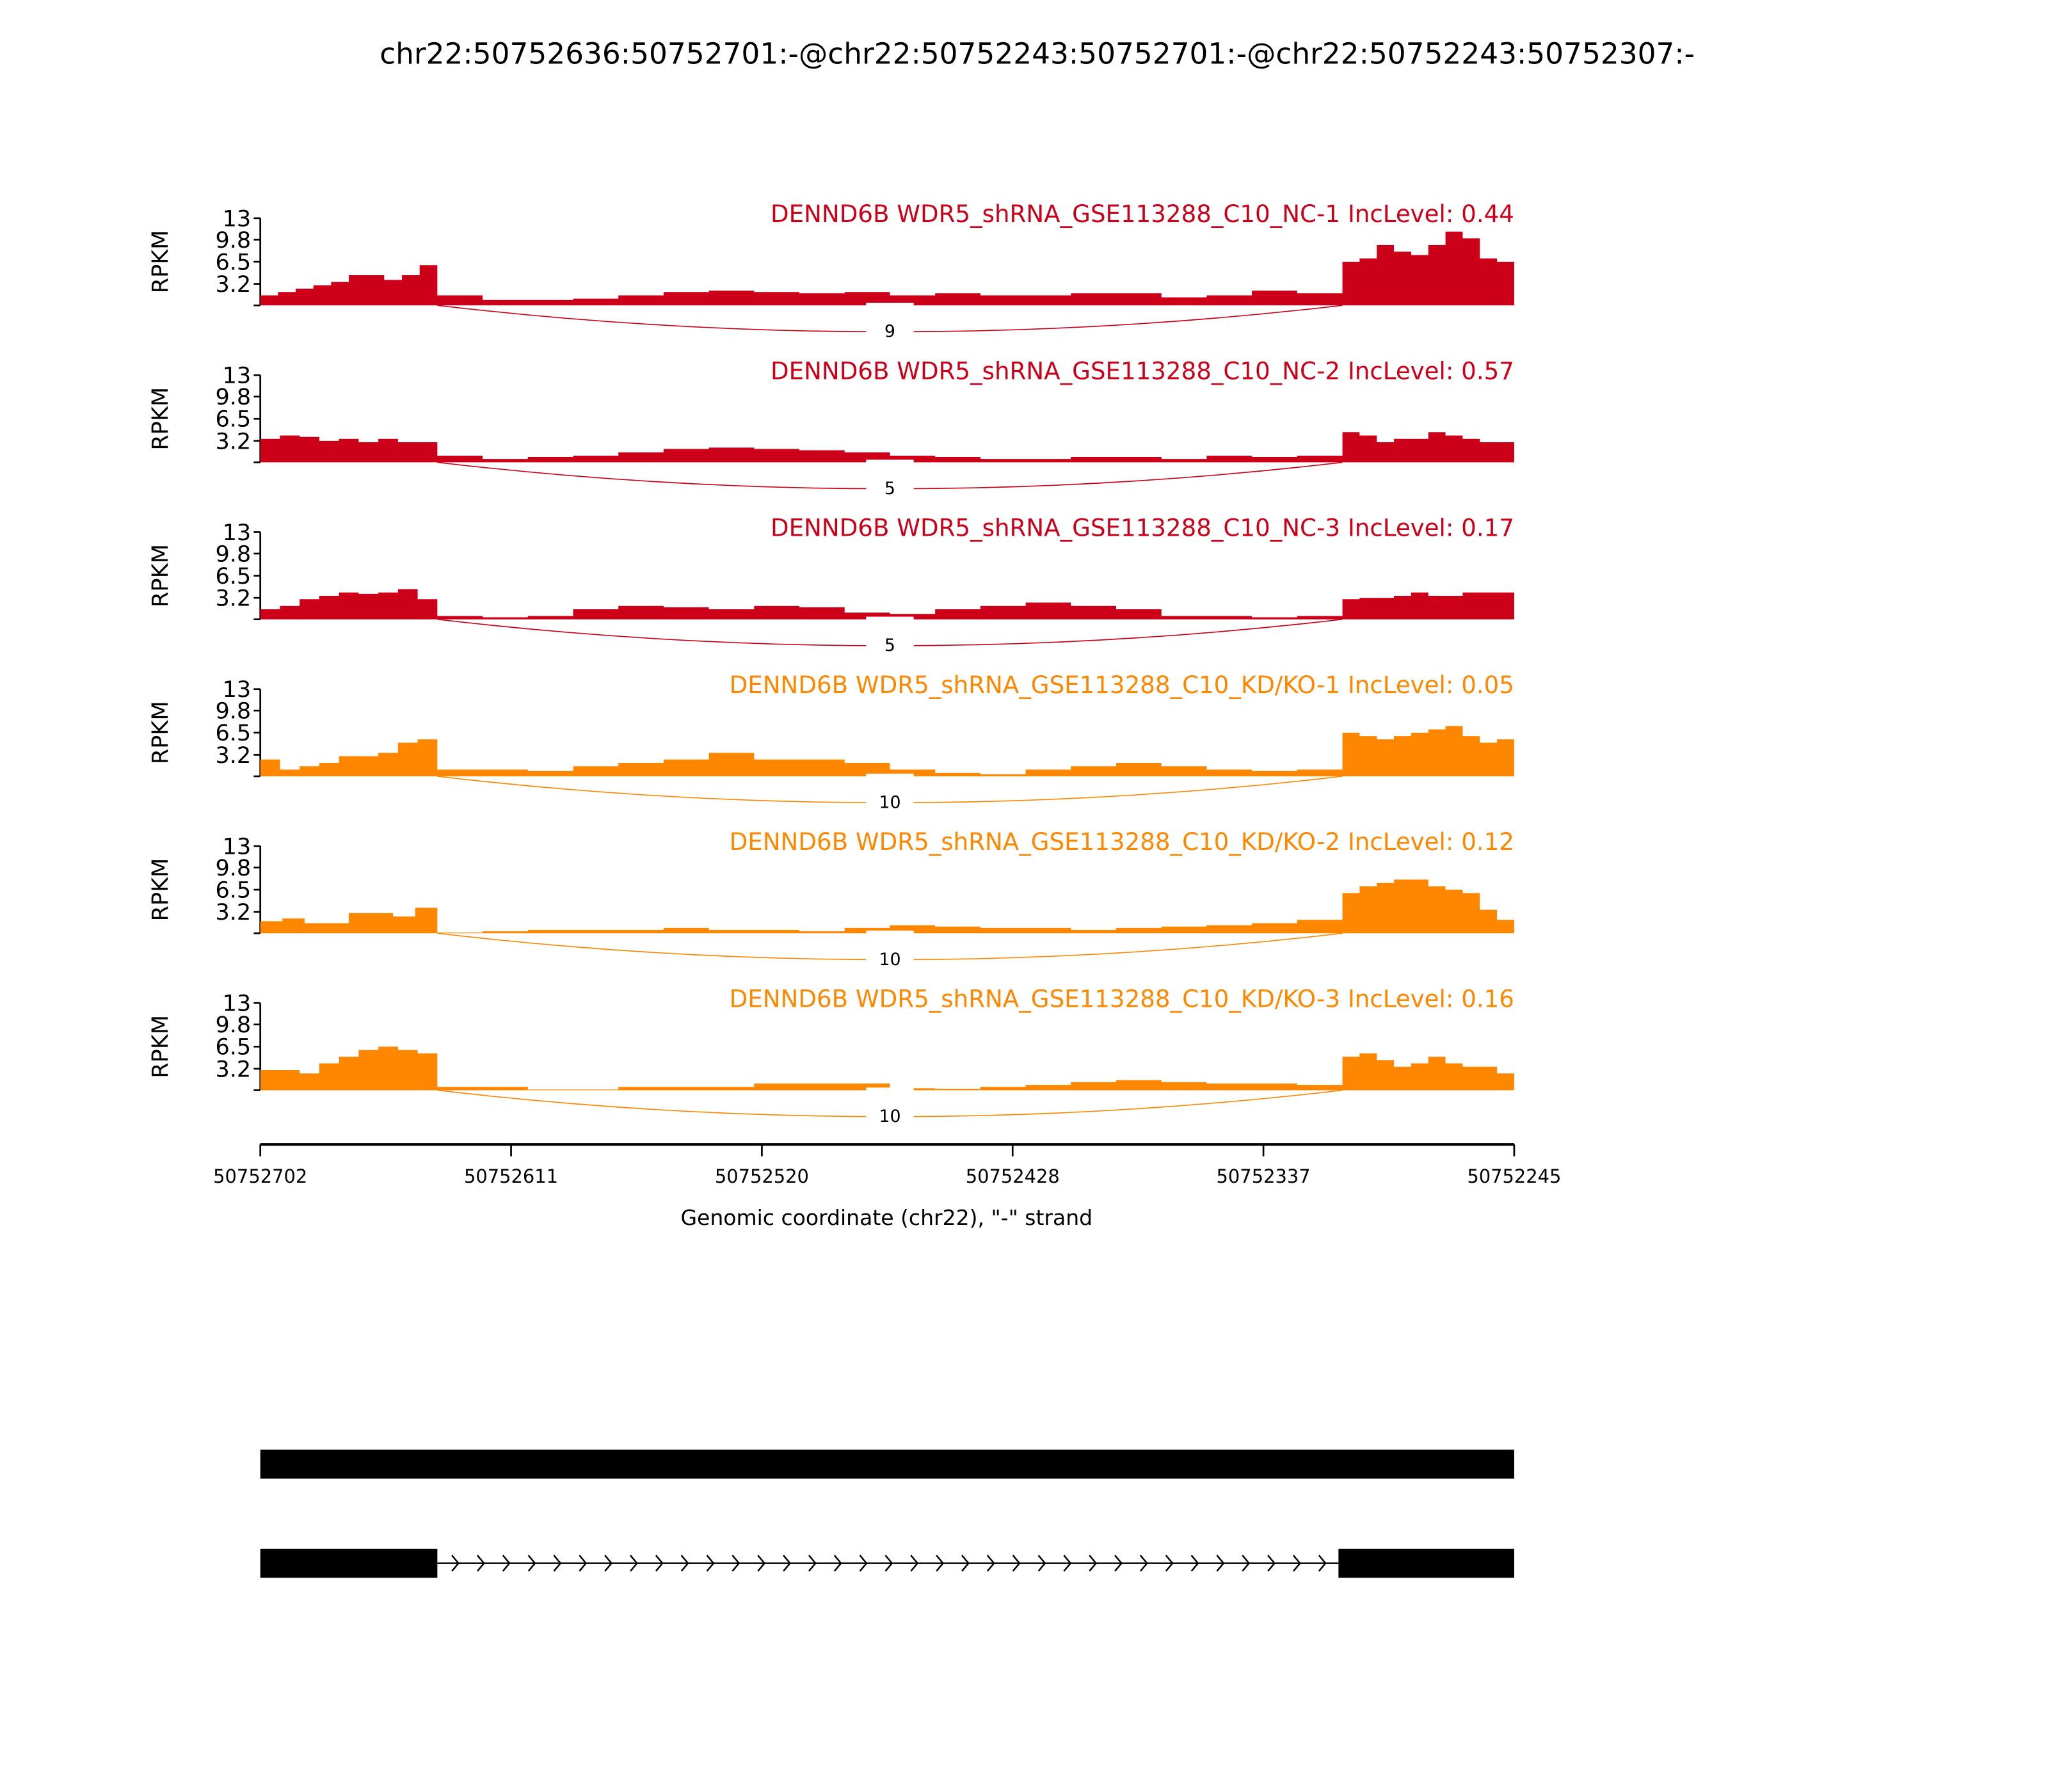 The height and width of the screenshot is (1792, 2048). Describe the element at coordinates (511, 1176) in the screenshot. I see `x-tick-label: 50752611` at that location.